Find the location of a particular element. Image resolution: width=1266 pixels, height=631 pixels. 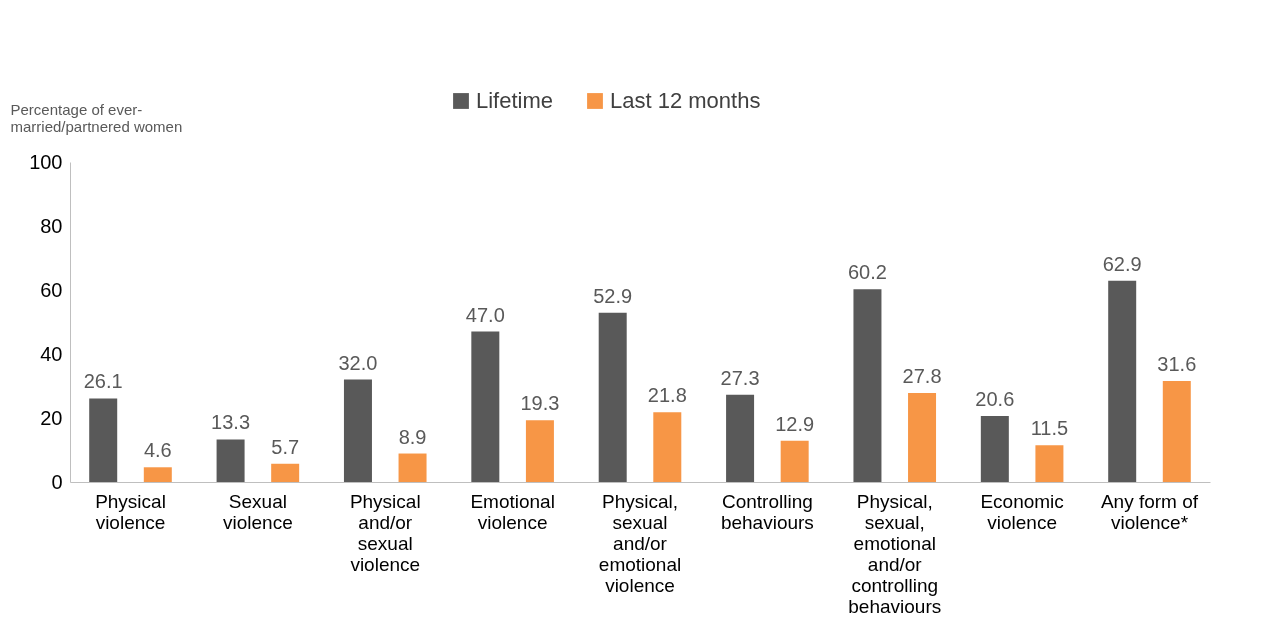

y-tick-label: 20 is located at coordinates (51, 417).